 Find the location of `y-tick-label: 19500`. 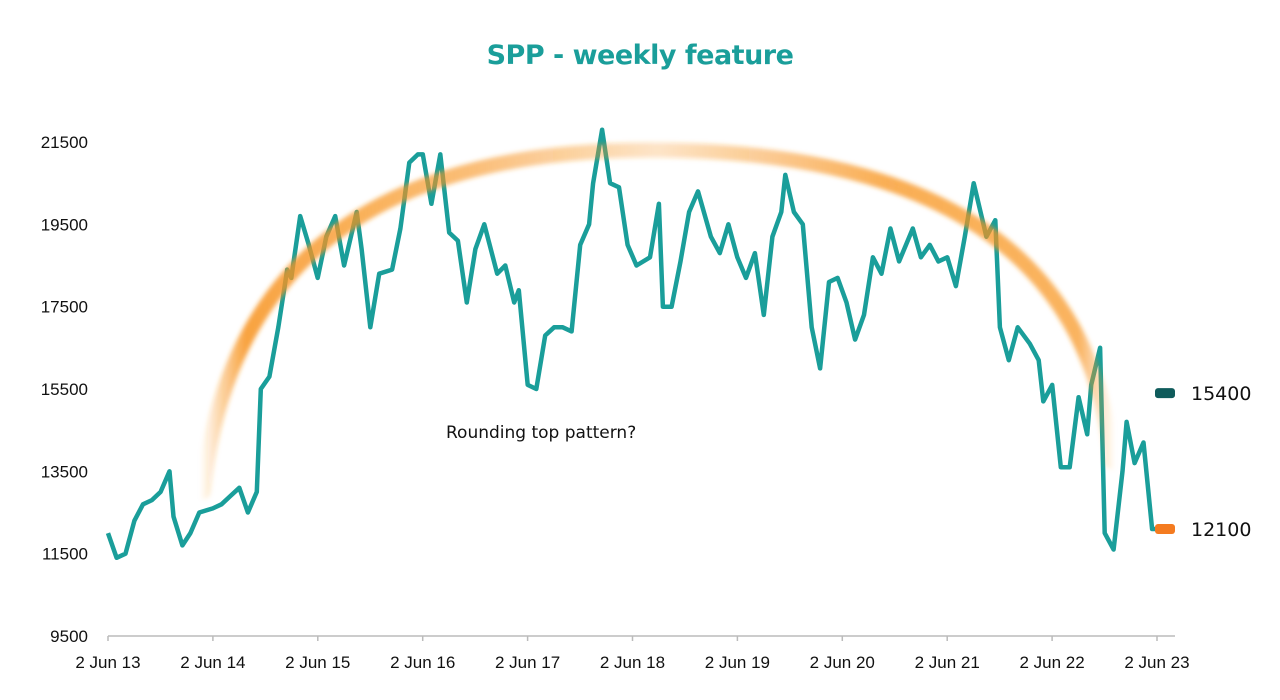

y-tick-label: 19500 is located at coordinates (64, 224).